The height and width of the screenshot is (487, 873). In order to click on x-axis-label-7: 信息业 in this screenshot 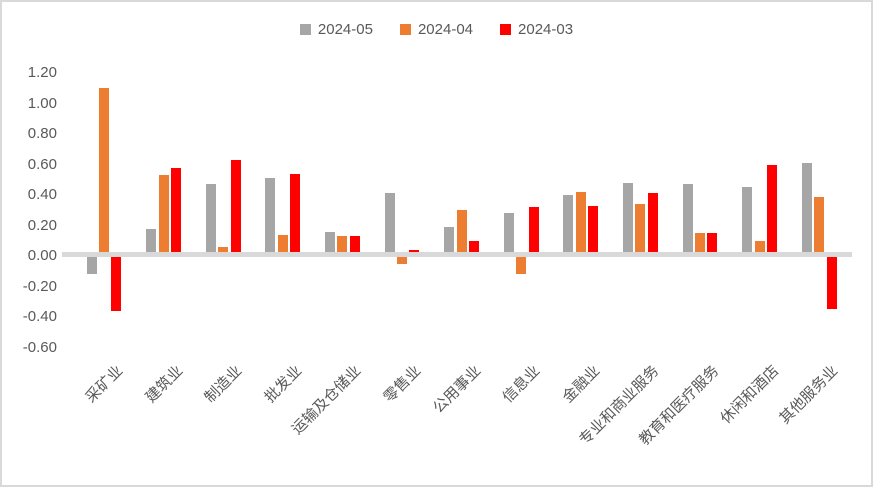, I will do `click(521, 384)`.